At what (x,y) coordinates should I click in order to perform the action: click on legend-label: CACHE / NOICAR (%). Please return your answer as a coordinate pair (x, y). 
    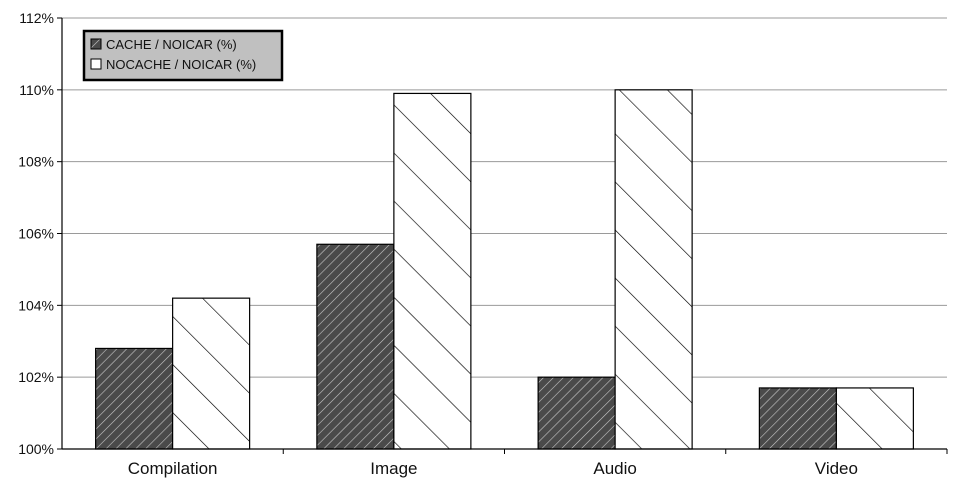
    Looking at the image, I should click on (171, 44).